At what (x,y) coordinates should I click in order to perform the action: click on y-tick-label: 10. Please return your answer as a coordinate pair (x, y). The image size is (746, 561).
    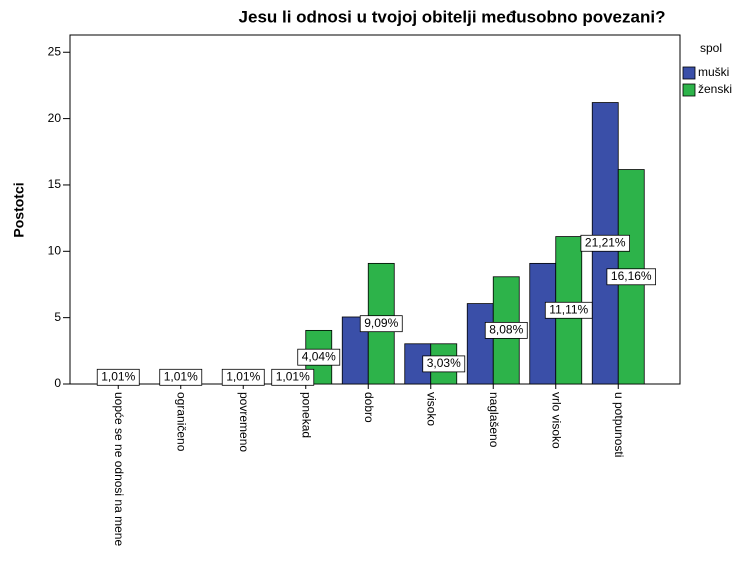
    Looking at the image, I should click on (55, 250).